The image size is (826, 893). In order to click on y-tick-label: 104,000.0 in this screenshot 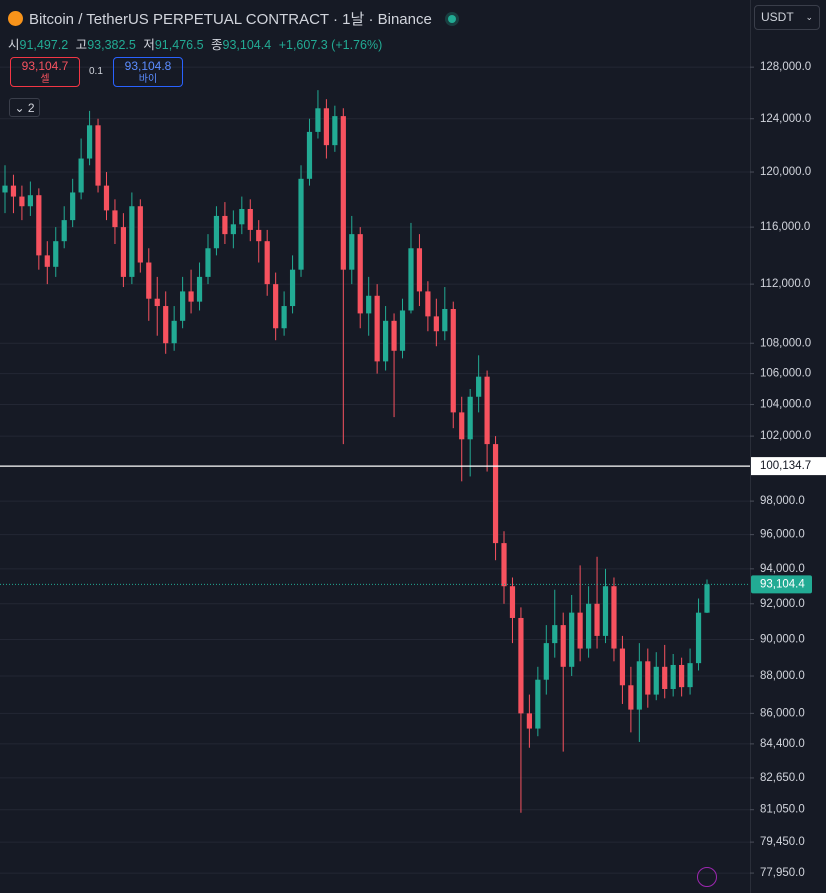, I will do `click(785, 405)`.